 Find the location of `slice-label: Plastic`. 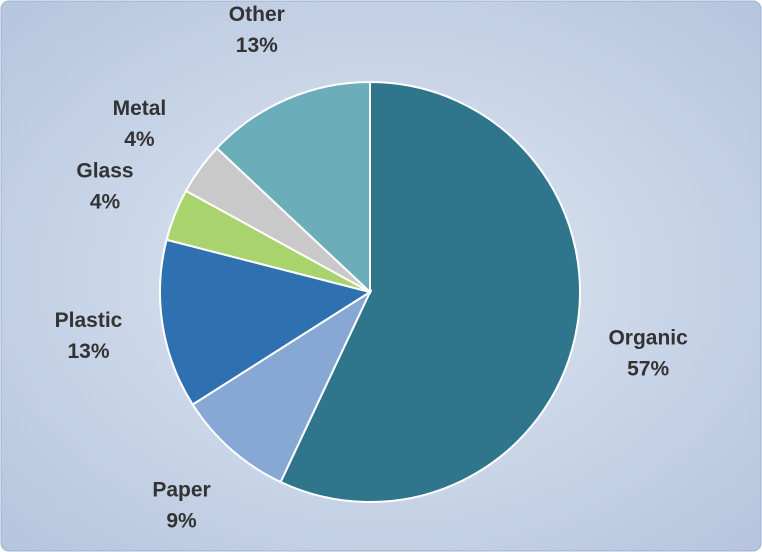

slice-label: Plastic is located at coordinates (89, 320).